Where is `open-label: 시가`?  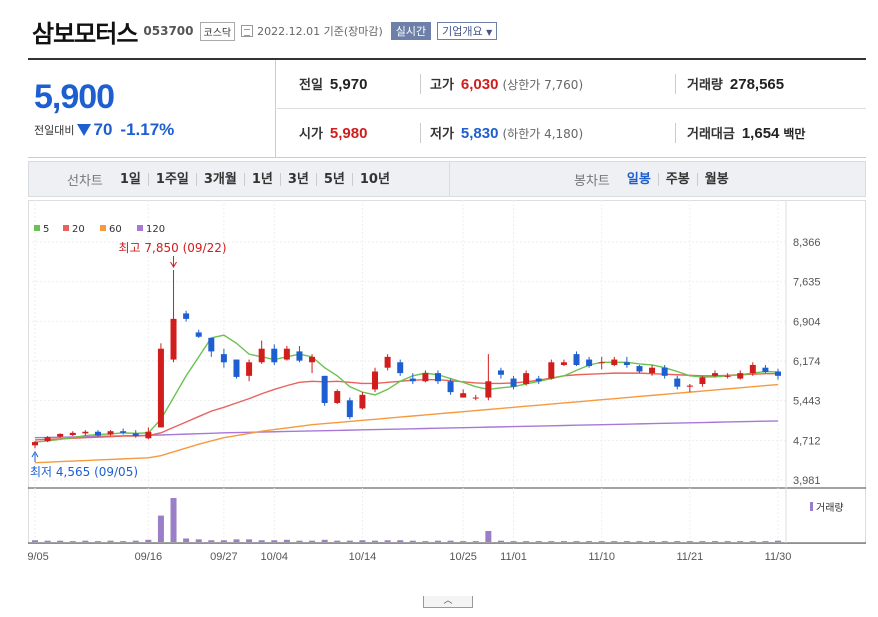 open-label: 시가 is located at coordinates (311, 134).